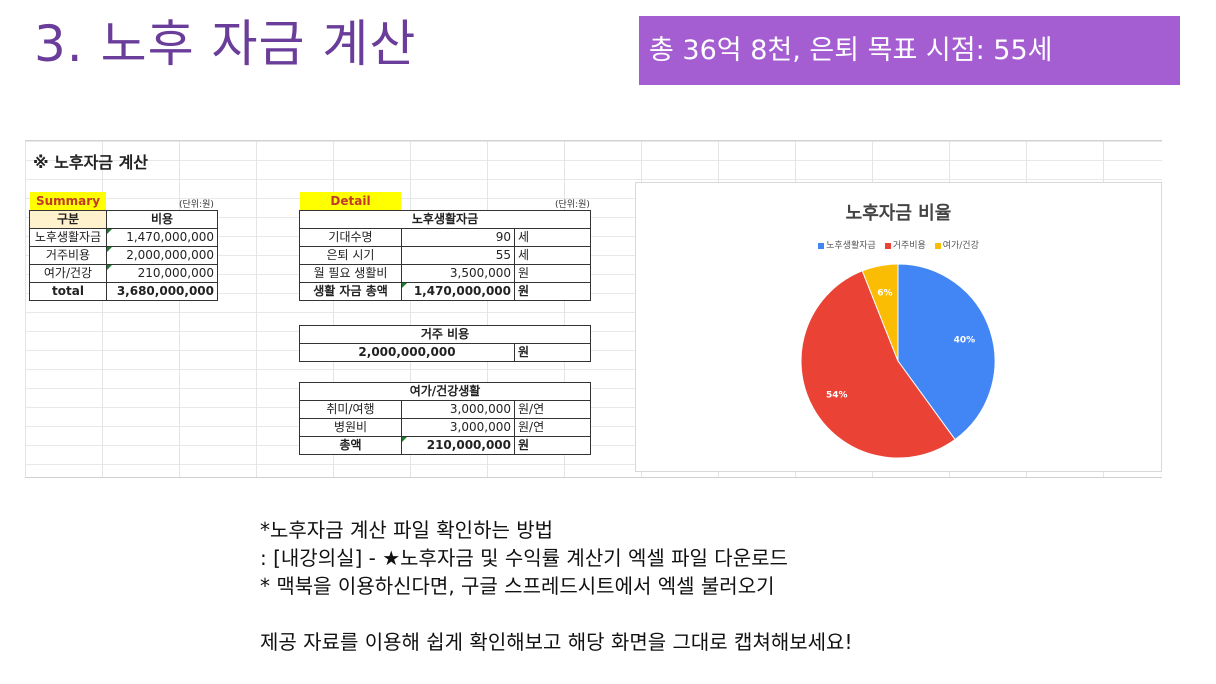  What do you see at coordinates (68, 291) in the screenshot?
I see `summary-total-label: total` at bounding box center [68, 291].